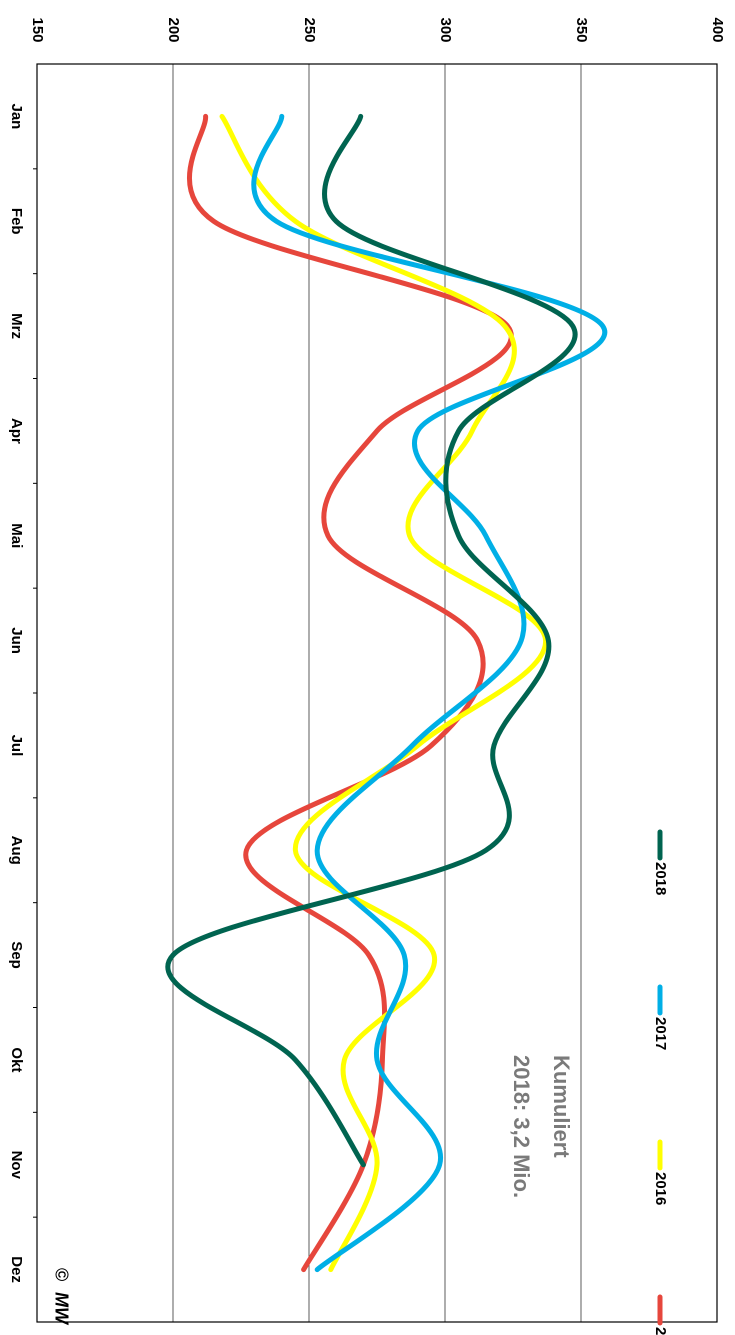  Describe the element at coordinates (660, 1082) in the screenshot. I see `legend: 2018 2017 2016 2015` at that location.